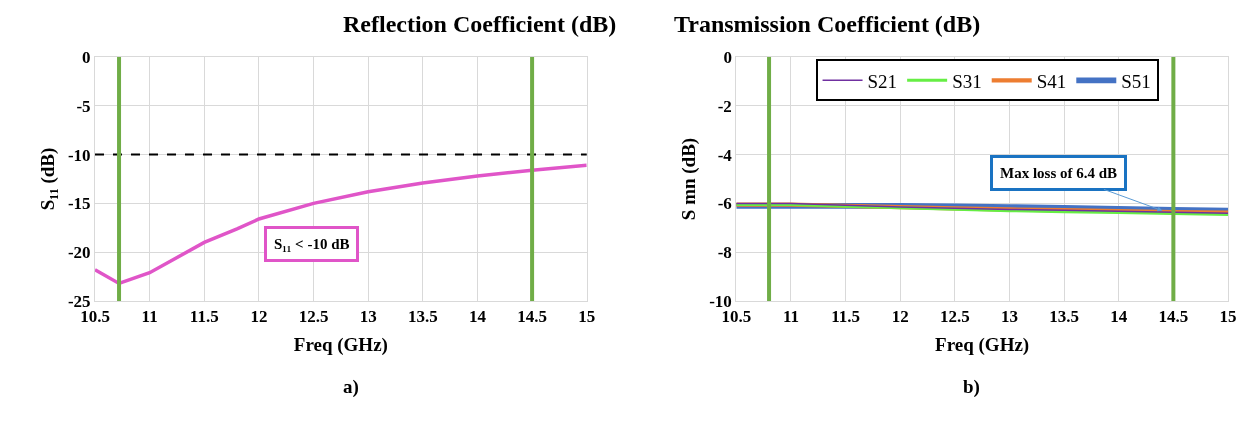 The height and width of the screenshot is (429, 1247). What do you see at coordinates (967, 81) in the screenshot?
I see `legend-label: S31` at bounding box center [967, 81].